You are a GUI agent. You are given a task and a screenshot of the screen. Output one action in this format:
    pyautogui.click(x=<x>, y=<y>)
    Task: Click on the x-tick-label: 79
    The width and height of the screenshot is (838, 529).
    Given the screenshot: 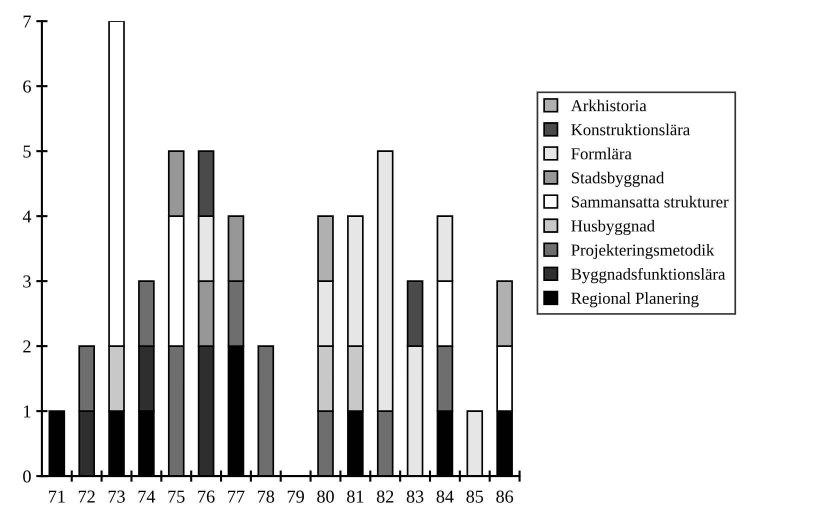 What is the action you would take?
    pyautogui.click(x=296, y=496)
    